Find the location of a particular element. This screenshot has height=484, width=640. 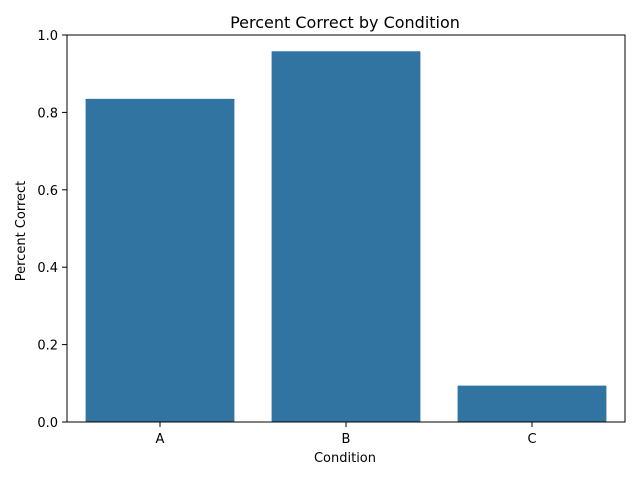

y-tick-label: 0.2 is located at coordinates (47, 346).